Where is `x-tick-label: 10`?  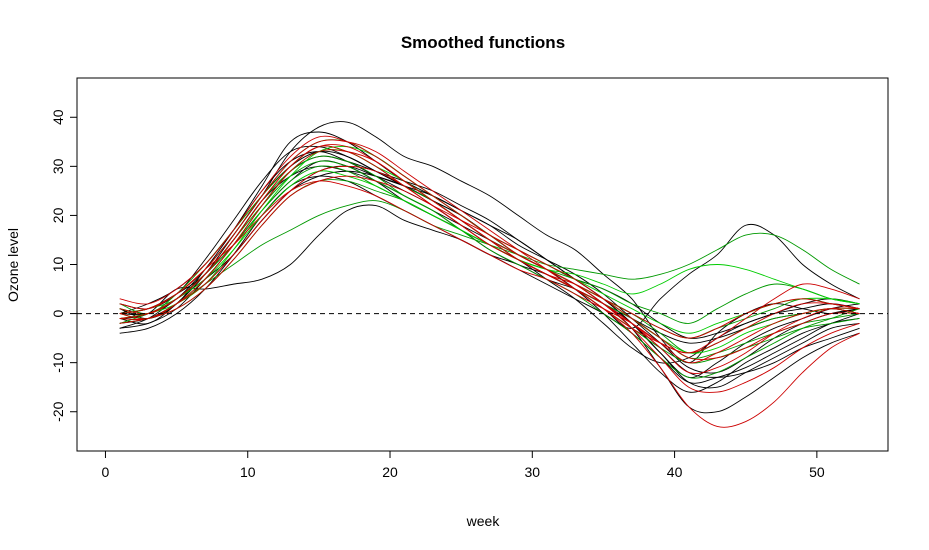 x-tick-label: 10 is located at coordinates (248, 472).